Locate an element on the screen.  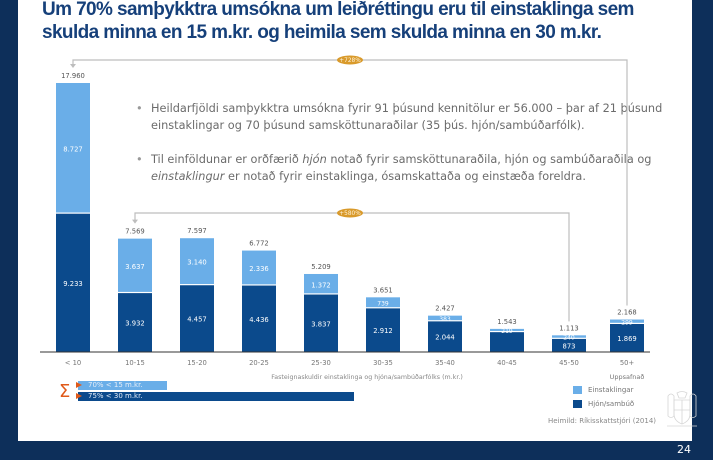
growth-badge is located at coordinates (350, 213).